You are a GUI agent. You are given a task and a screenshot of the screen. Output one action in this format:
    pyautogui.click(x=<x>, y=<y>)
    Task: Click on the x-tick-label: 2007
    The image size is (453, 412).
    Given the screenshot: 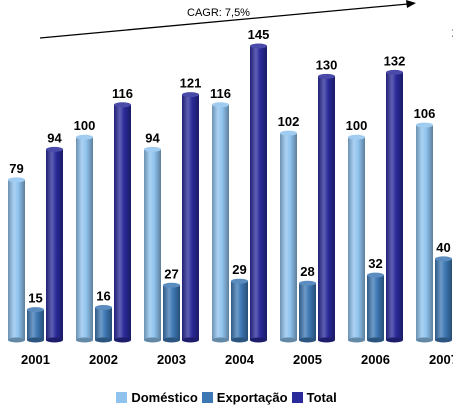 What is the action you would take?
    pyautogui.click(x=441, y=359)
    